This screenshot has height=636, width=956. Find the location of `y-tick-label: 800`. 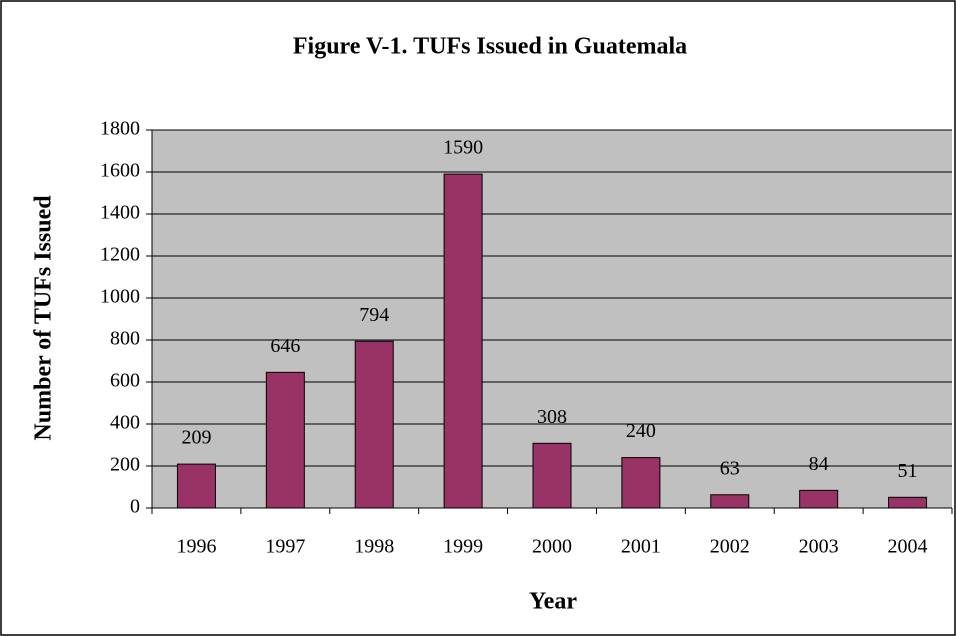

y-tick-label: 800 is located at coordinates (125, 339).